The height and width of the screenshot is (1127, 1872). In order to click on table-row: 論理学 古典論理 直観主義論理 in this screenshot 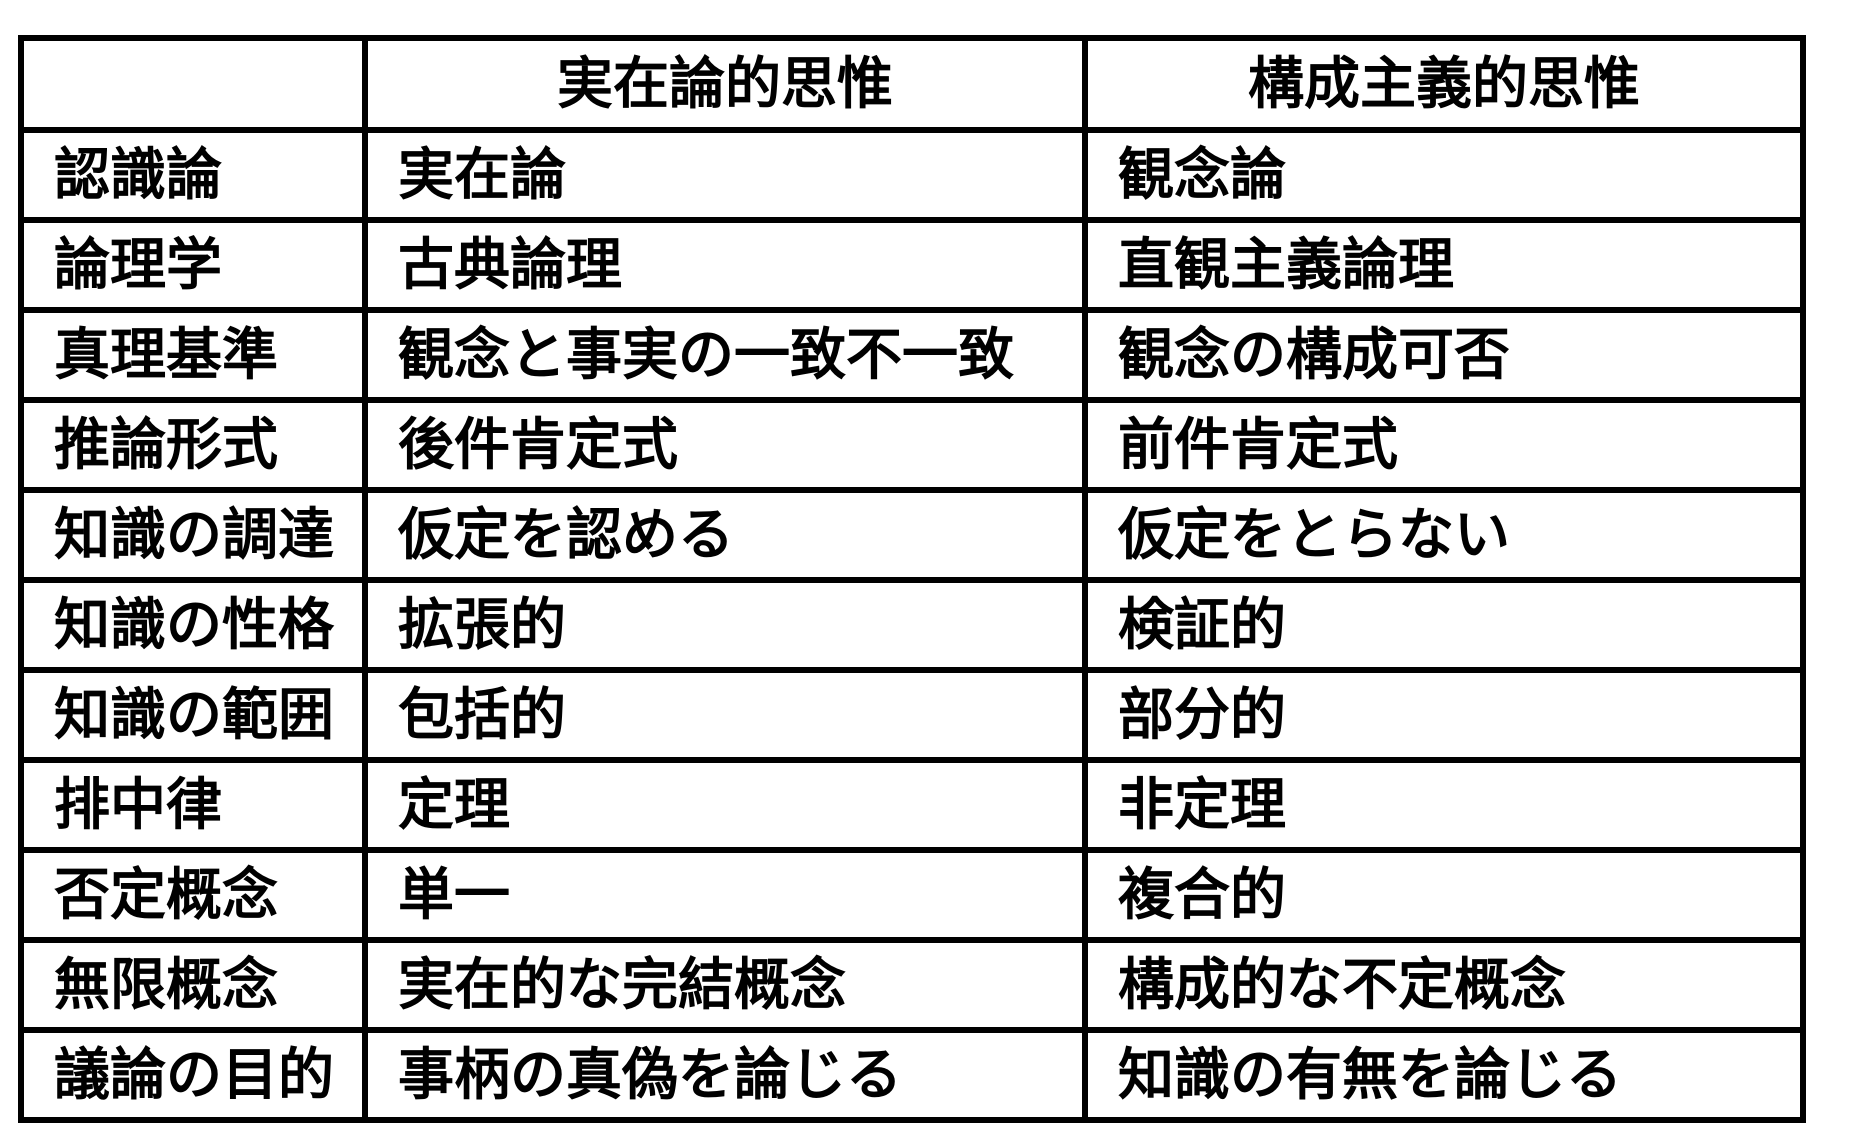, I will do `click(912, 265)`.